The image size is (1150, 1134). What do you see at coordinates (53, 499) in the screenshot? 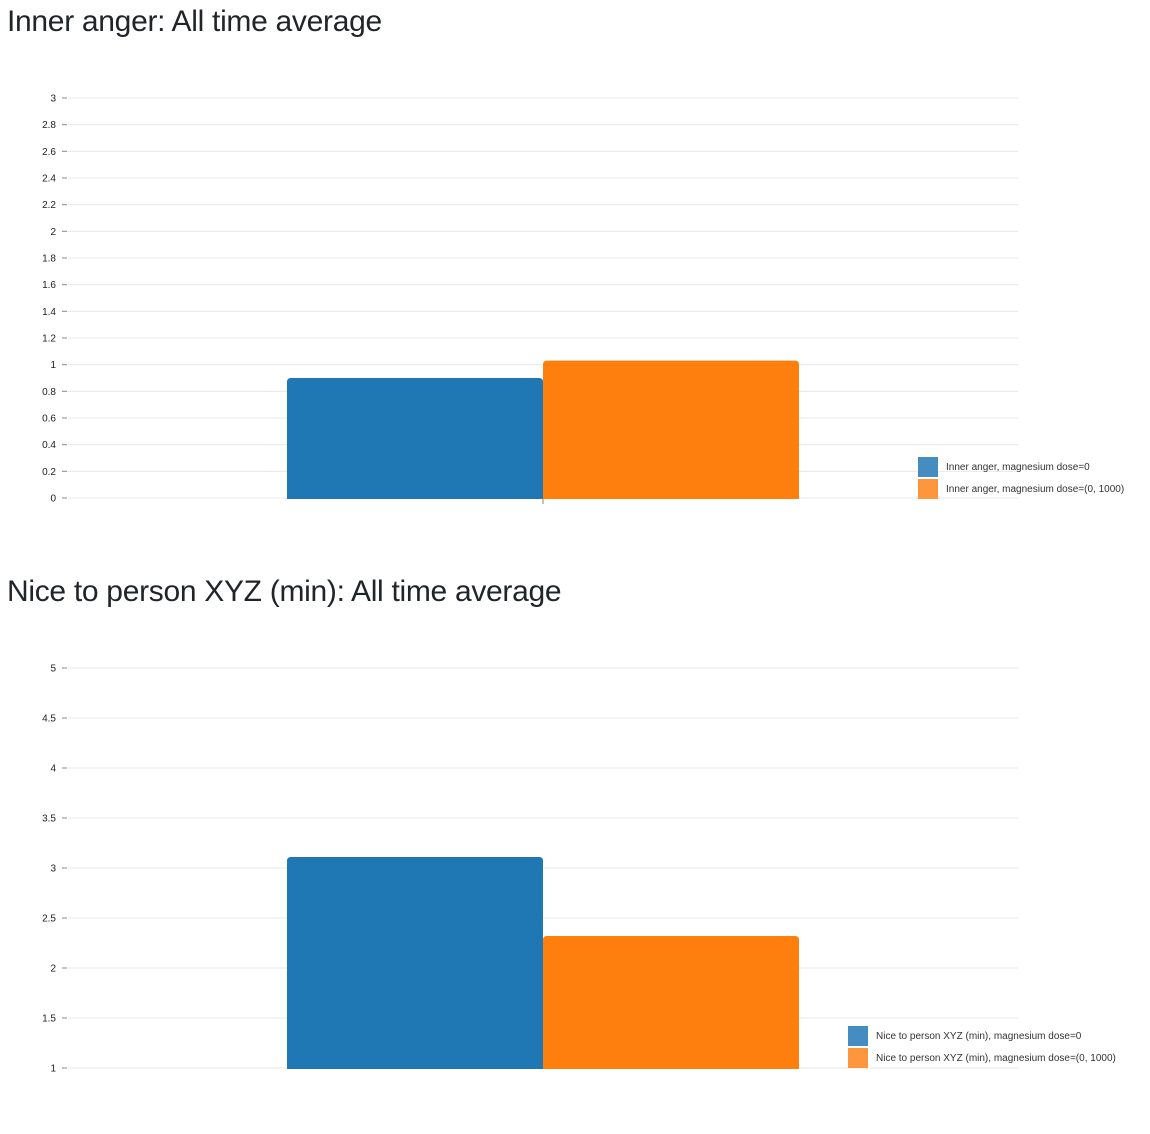
I see `y-tick-label: 0` at bounding box center [53, 499].